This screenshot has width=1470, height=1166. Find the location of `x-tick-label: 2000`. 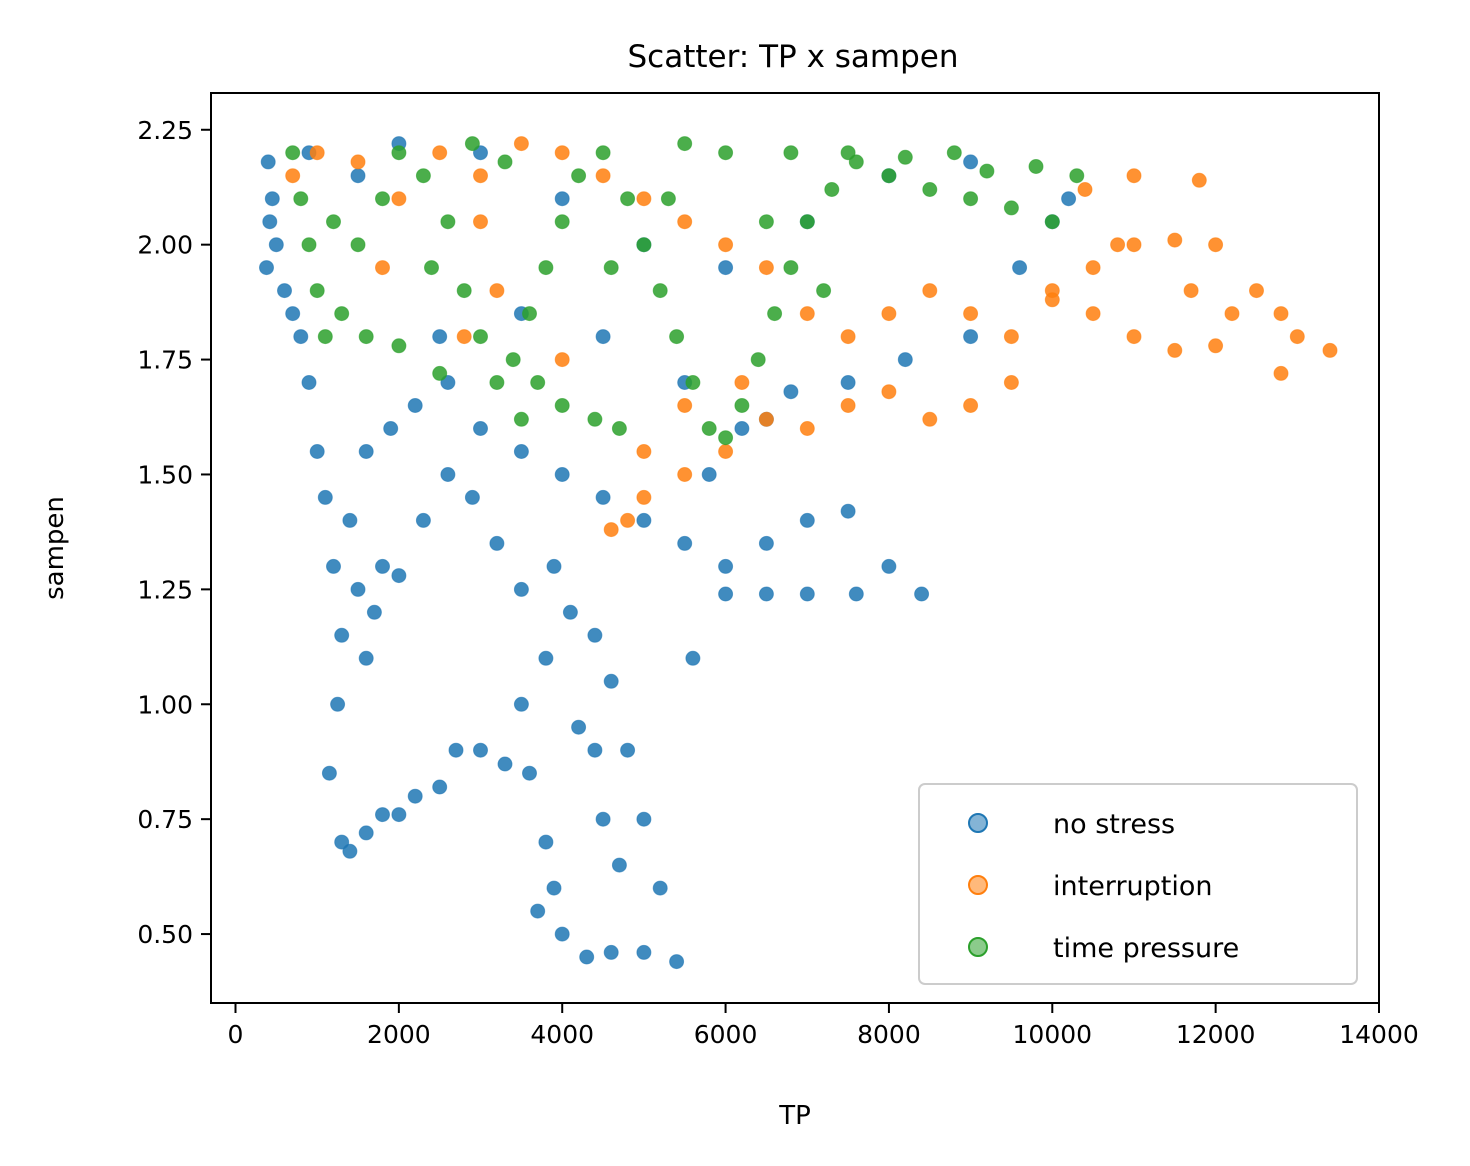

x-tick-label: 2000 is located at coordinates (399, 1034).